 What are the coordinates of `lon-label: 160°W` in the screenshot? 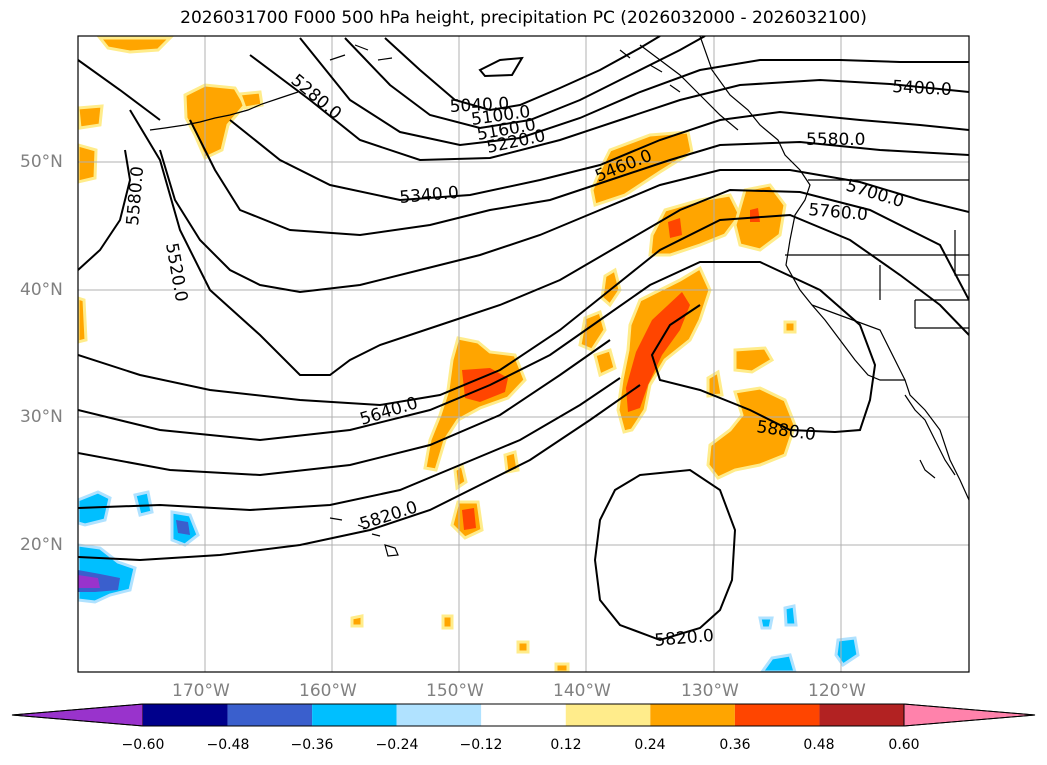 It's located at (328, 691).